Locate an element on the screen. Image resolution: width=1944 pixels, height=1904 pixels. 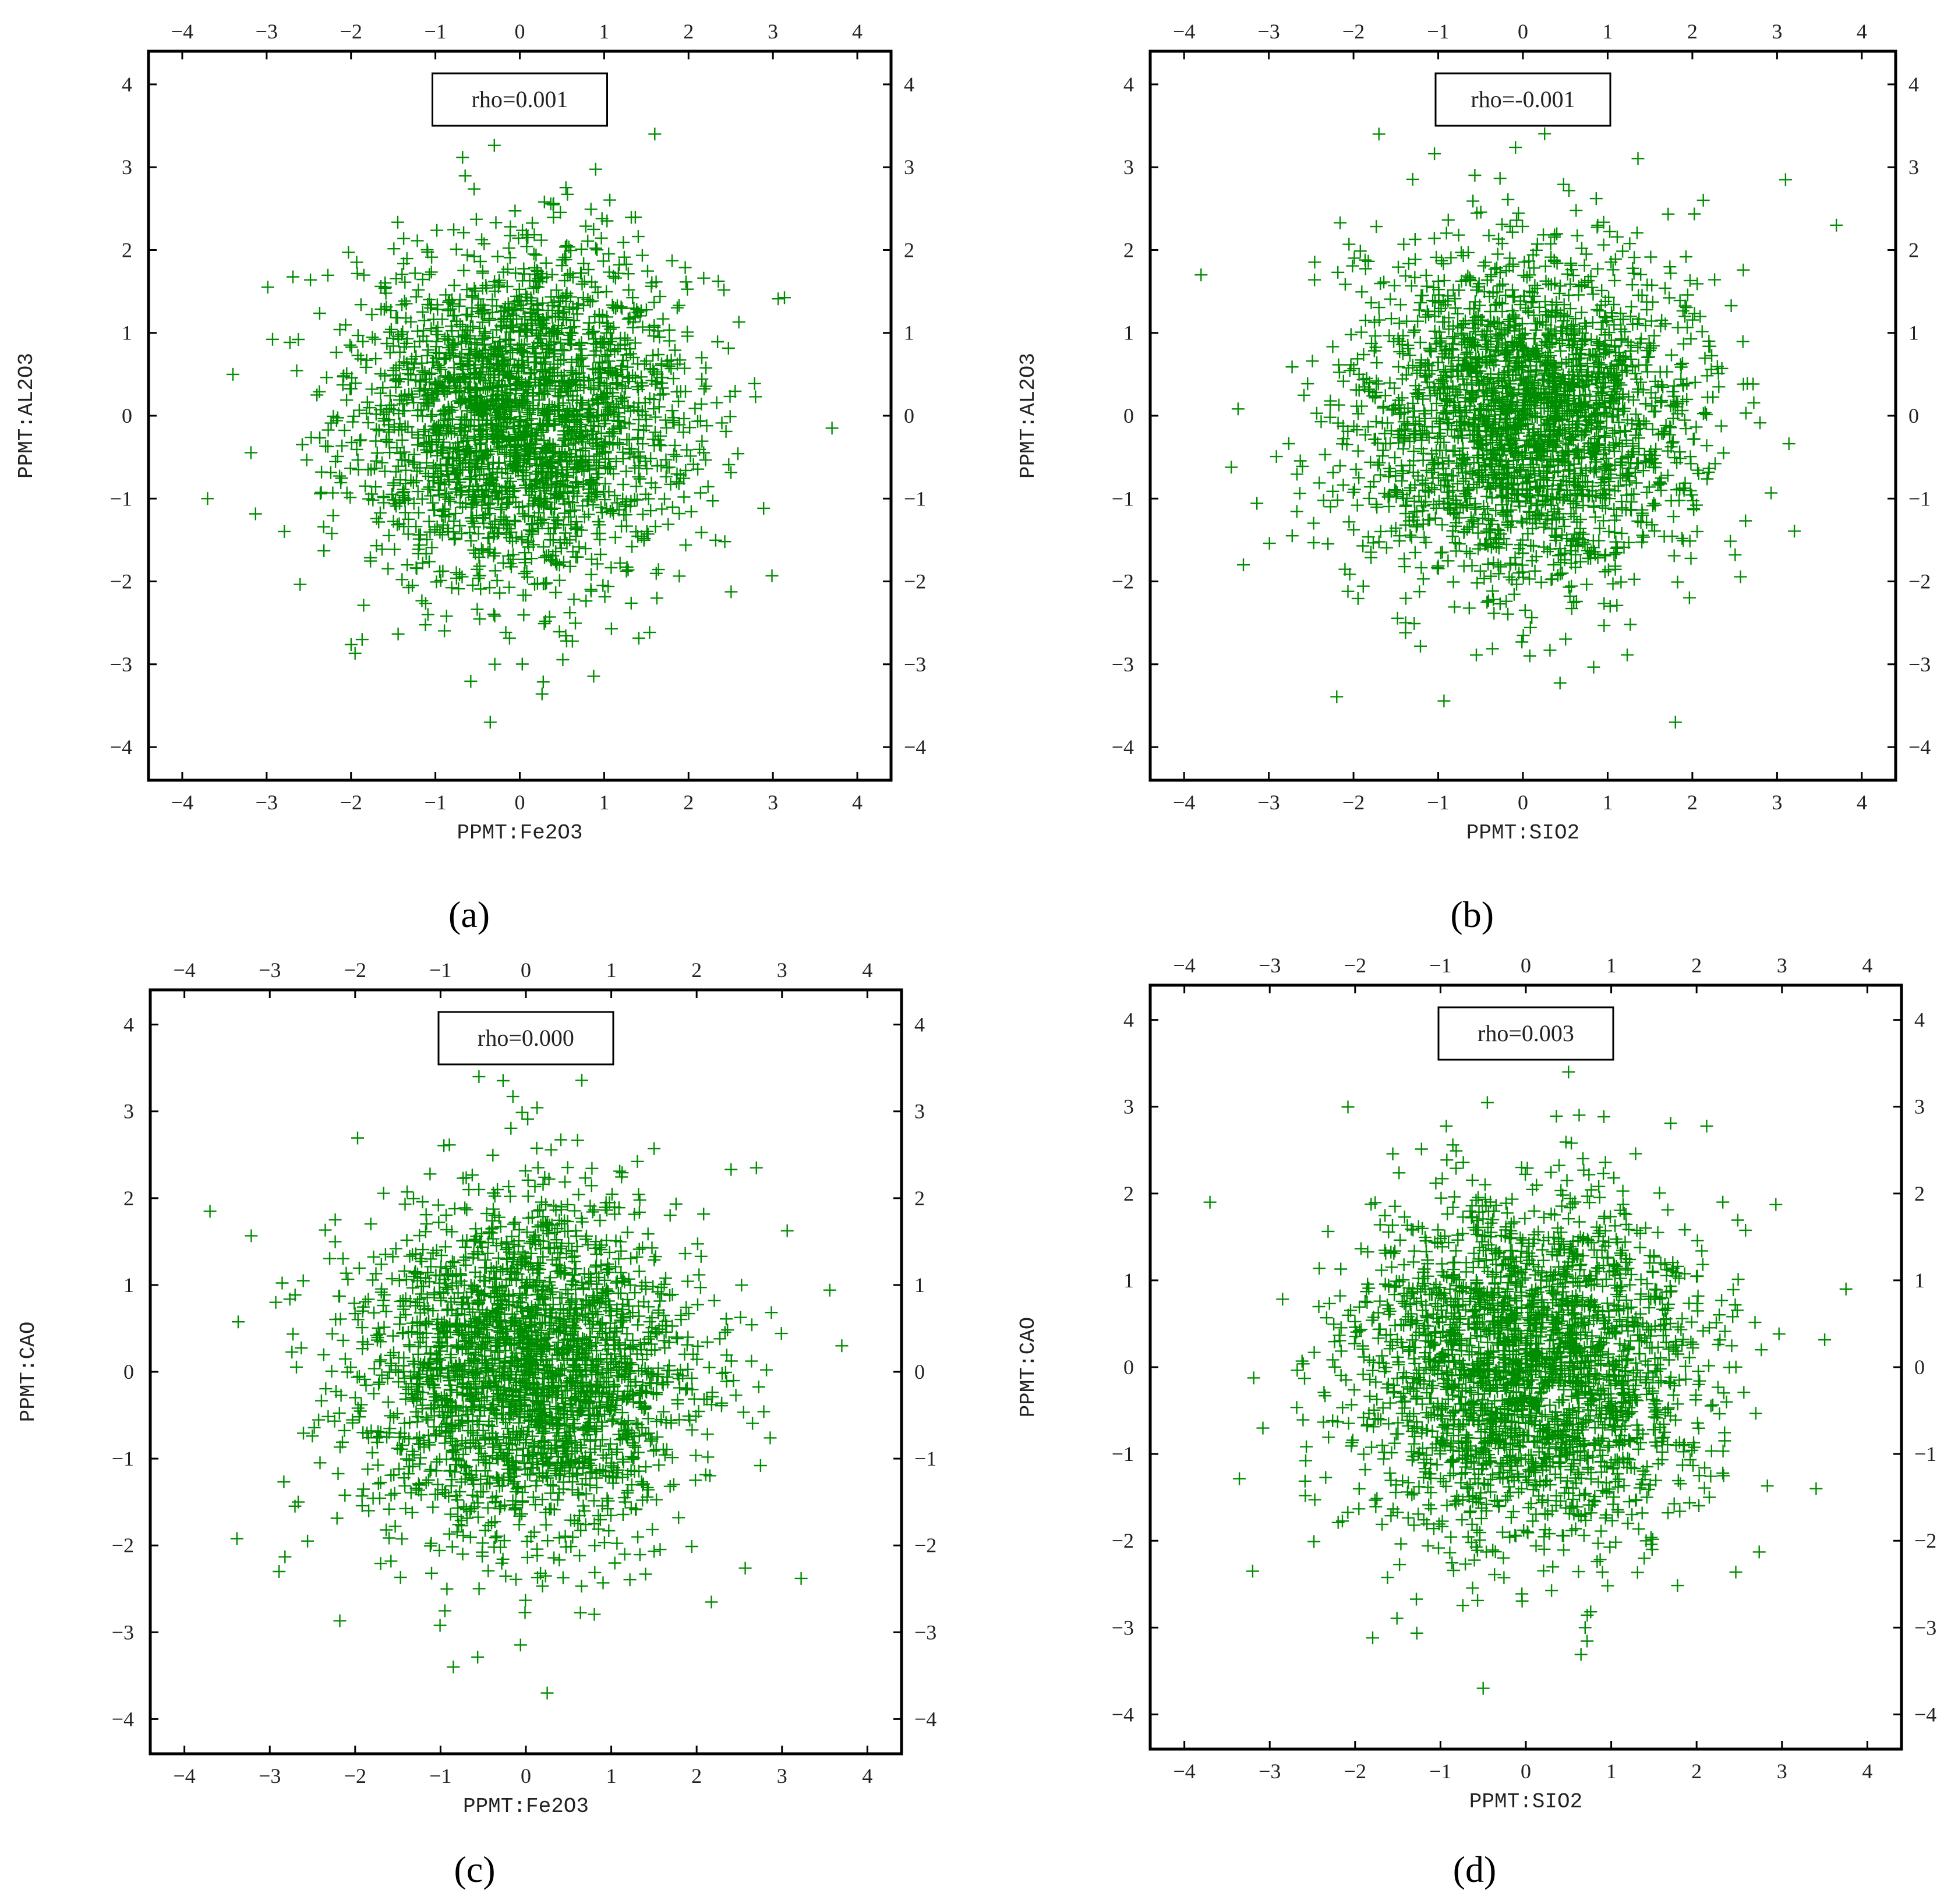
y-tick-label-right: −2 is located at coordinates (915, 581).